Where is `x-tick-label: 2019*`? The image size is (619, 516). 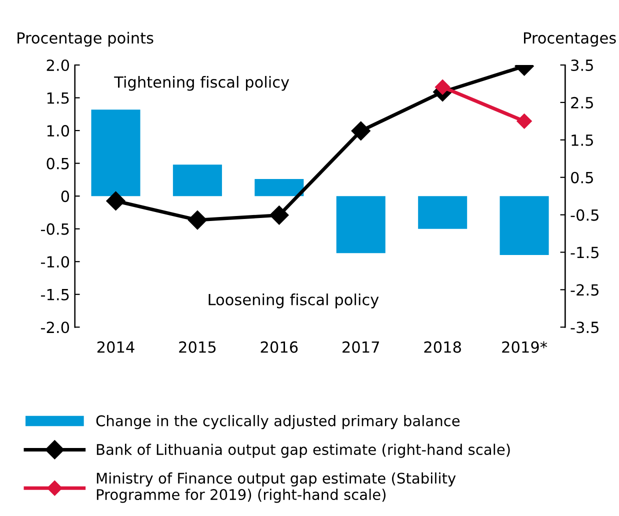
x-tick-label: 2019* is located at coordinates (525, 347).